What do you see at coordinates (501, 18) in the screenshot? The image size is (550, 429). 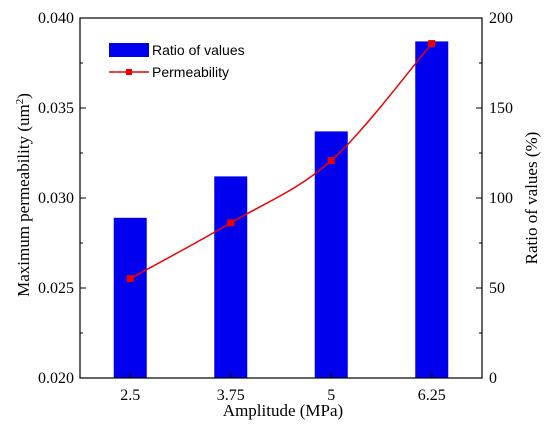 I see `y-right-tick-label: 200` at bounding box center [501, 18].